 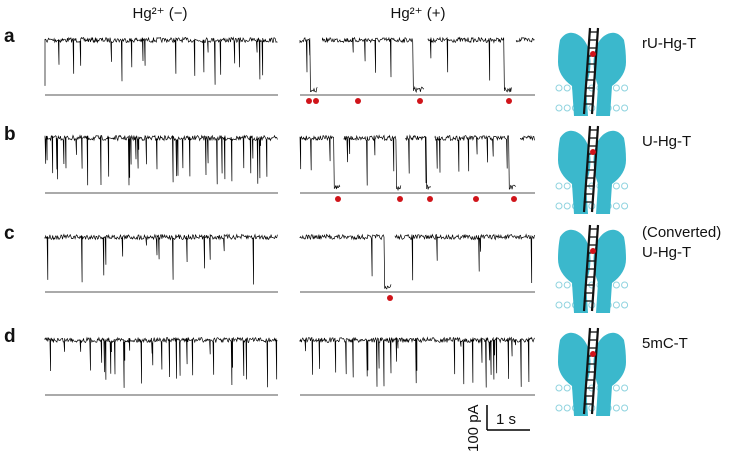 I want to click on column-header: Hg²⁺ (−), so click(x=159, y=13).